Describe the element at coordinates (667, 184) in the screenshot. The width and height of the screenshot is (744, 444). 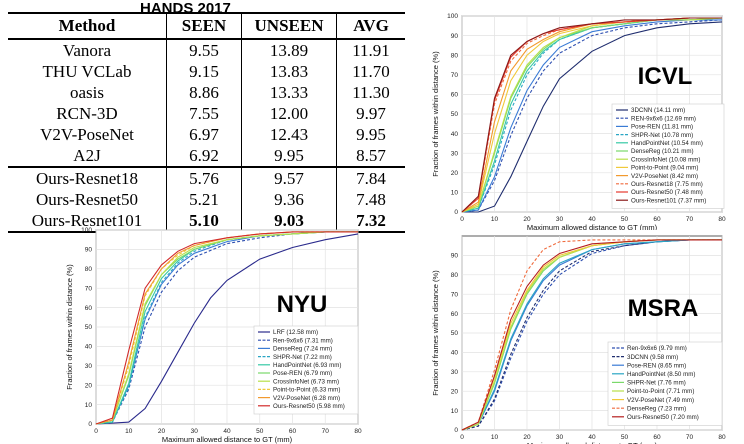
I see `legend-label: Ours-Resnet18 (7.75 mm)` at that location.